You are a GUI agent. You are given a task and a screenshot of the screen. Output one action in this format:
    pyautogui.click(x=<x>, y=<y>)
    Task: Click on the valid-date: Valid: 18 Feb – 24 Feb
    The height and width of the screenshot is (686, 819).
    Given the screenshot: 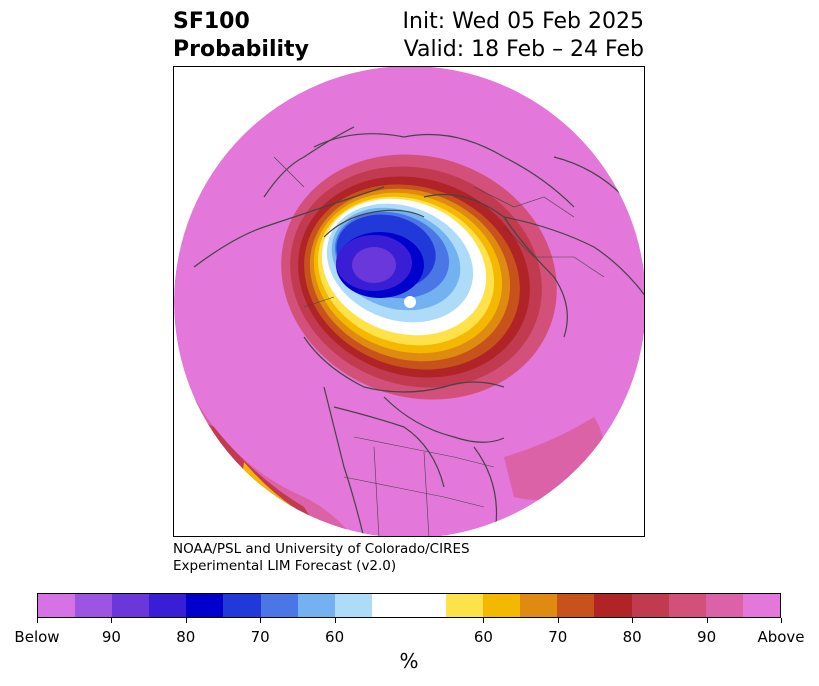 What is the action you would take?
    pyautogui.click(x=523, y=49)
    